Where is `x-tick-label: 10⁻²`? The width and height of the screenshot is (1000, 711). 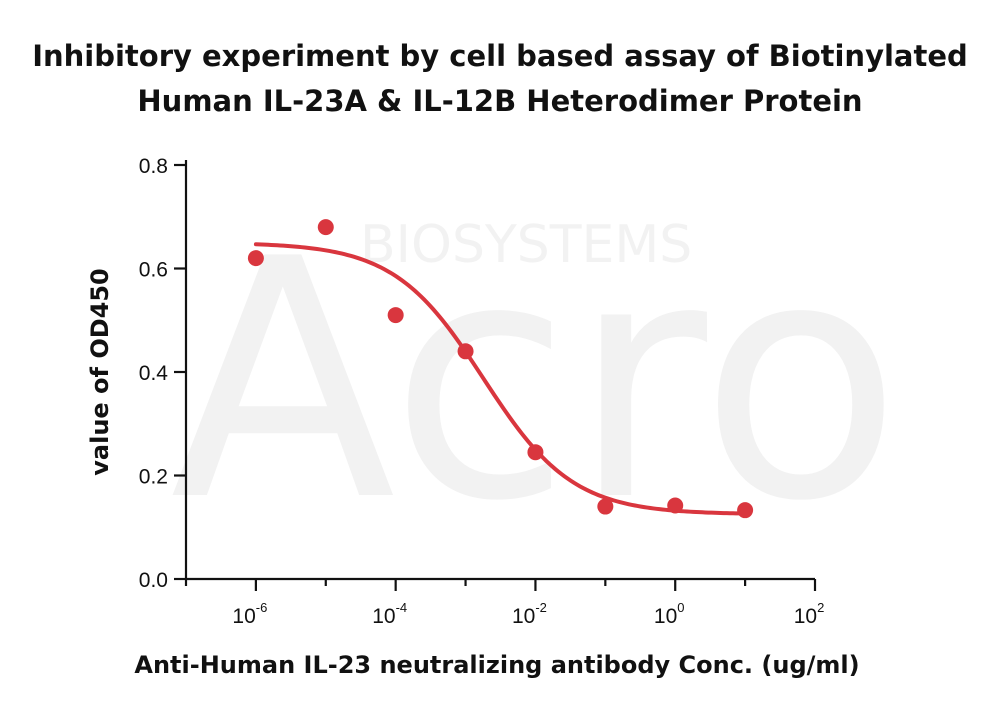
x-tick-label: 10⁻² is located at coordinates (529, 614).